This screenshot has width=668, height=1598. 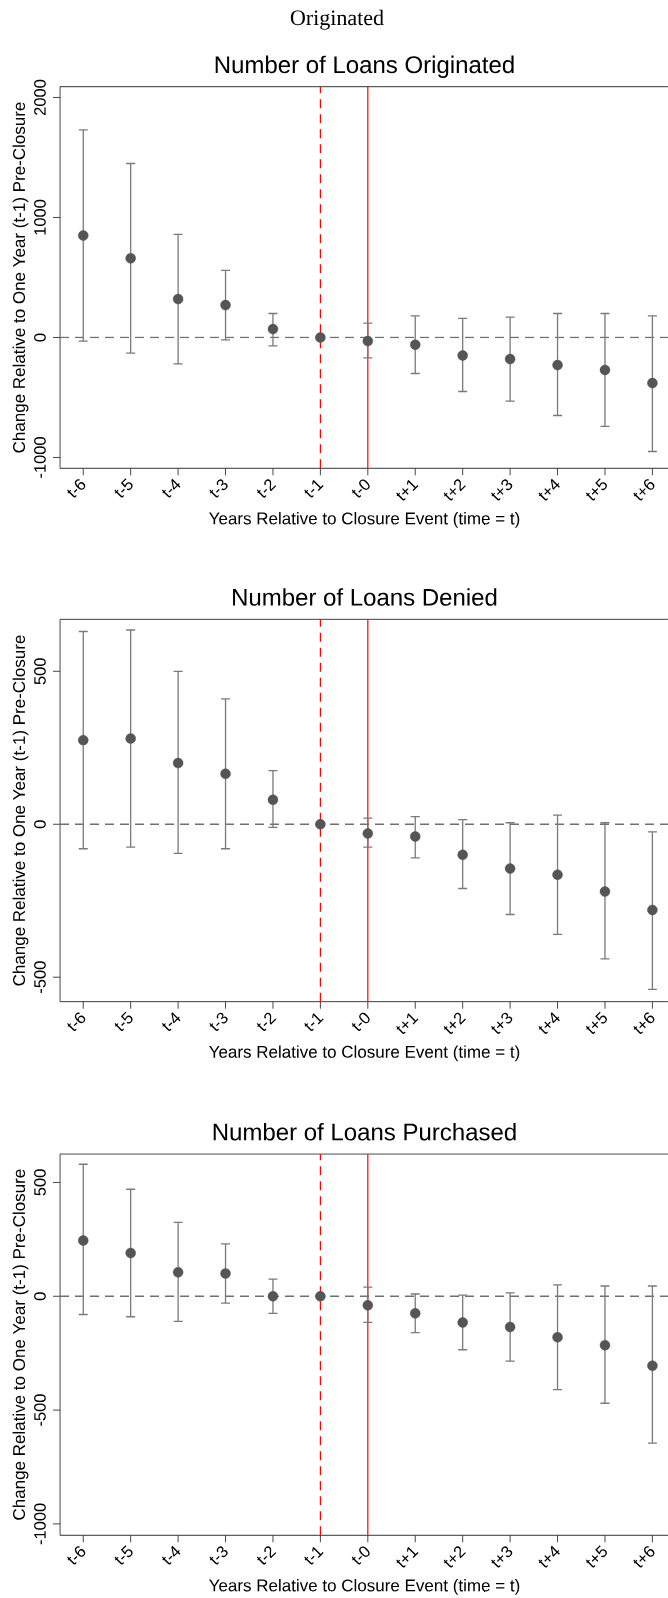 I want to click on chart-title: Number of Loans Originated, so click(x=364, y=66).